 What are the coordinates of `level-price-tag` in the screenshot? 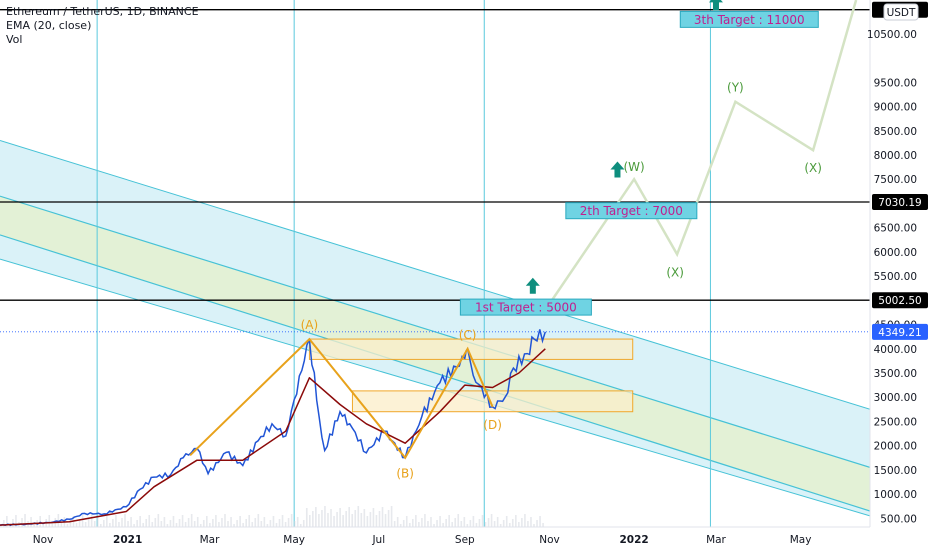 It's located at (900, 201).